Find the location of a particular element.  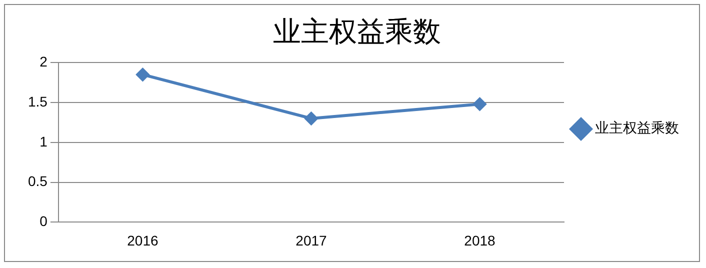

x-tick-label: 2016 is located at coordinates (142, 240).